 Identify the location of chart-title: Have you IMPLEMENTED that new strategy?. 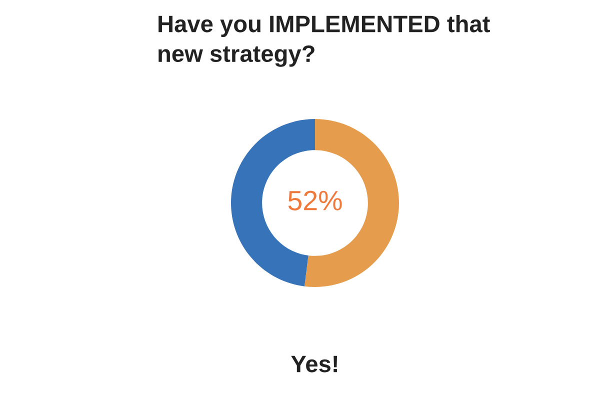
(324, 41).